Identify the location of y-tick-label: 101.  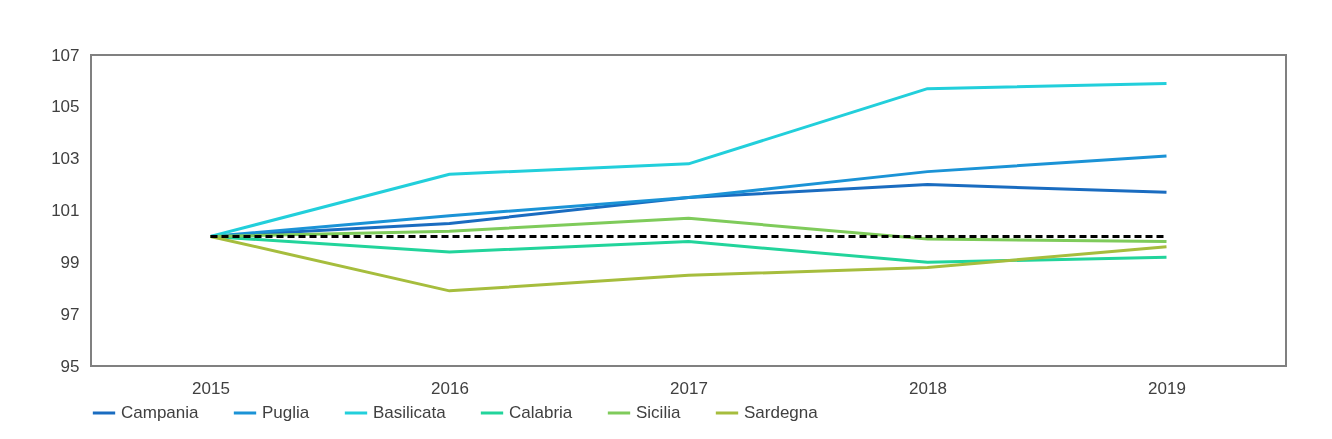
(65, 210).